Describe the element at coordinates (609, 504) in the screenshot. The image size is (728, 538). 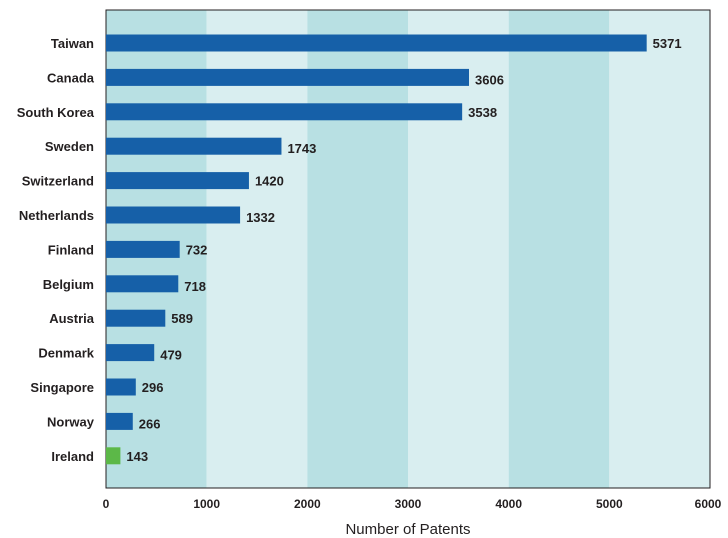
I see `x-tick-label: 5000` at that location.